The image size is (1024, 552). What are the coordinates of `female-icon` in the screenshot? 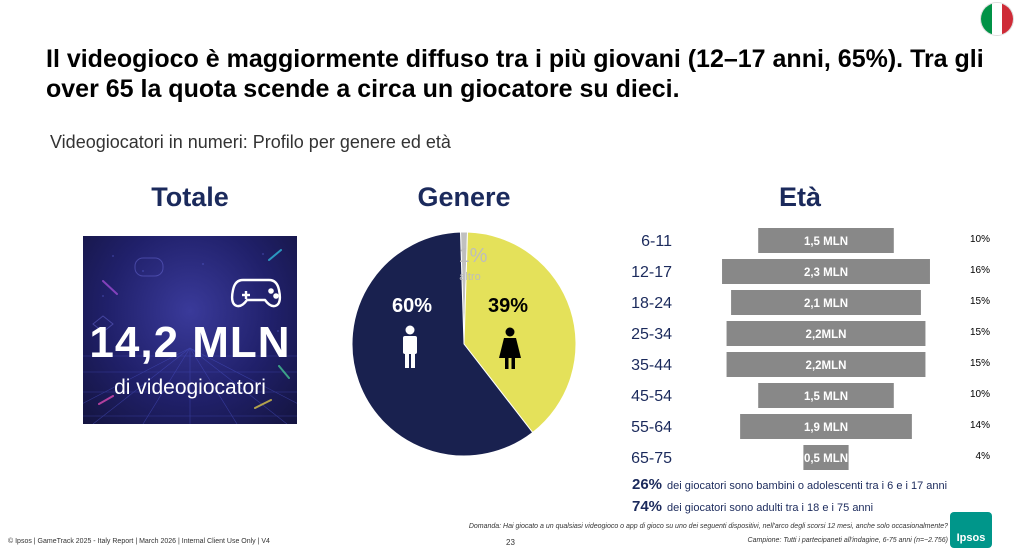 It's located at (510, 348).